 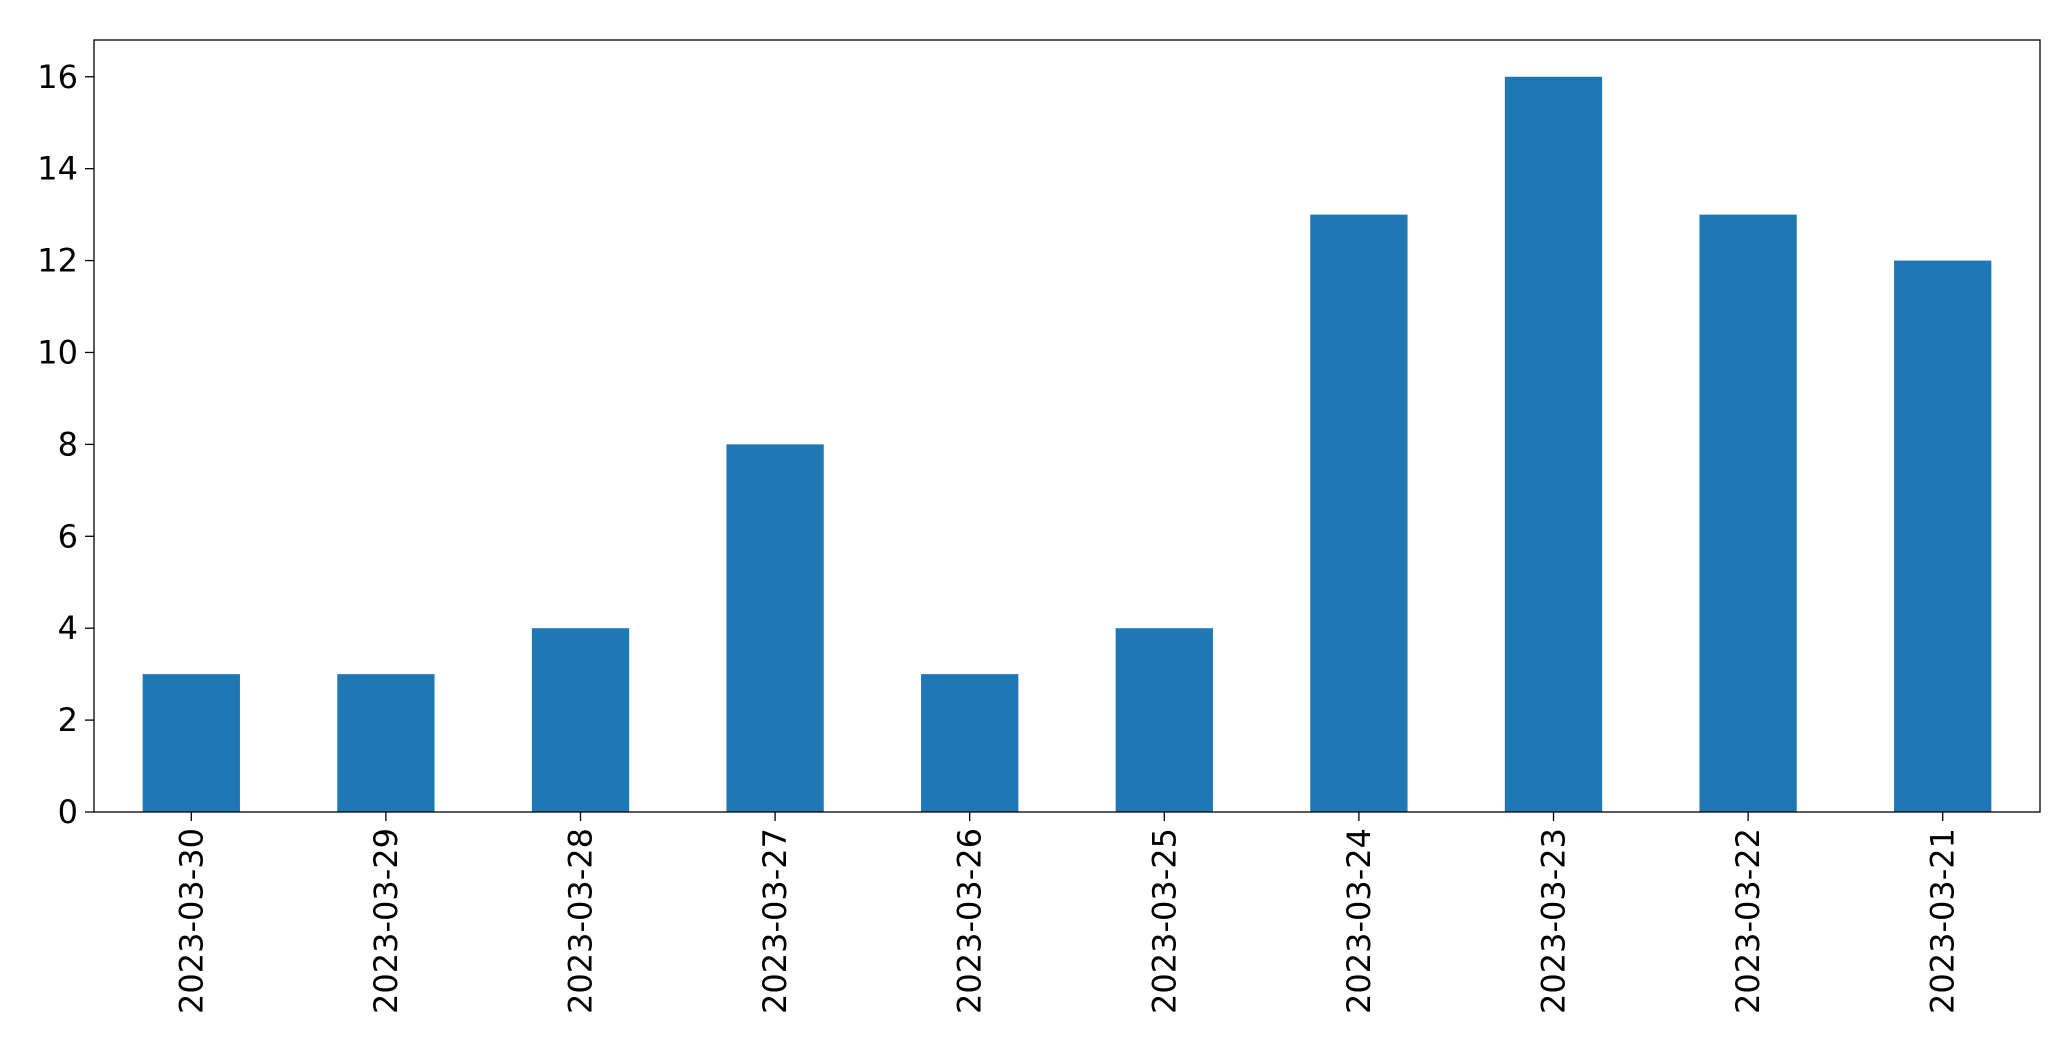 I want to click on x-tick-label: 2023-03-24, so click(x=1359, y=921).